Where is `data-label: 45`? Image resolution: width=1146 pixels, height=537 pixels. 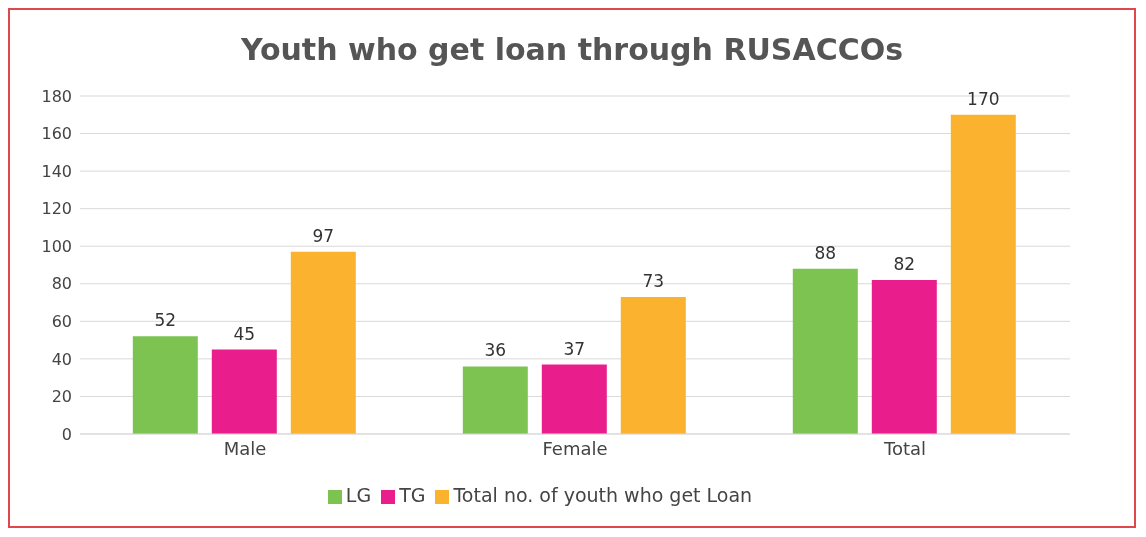 data-label: 45 is located at coordinates (244, 333).